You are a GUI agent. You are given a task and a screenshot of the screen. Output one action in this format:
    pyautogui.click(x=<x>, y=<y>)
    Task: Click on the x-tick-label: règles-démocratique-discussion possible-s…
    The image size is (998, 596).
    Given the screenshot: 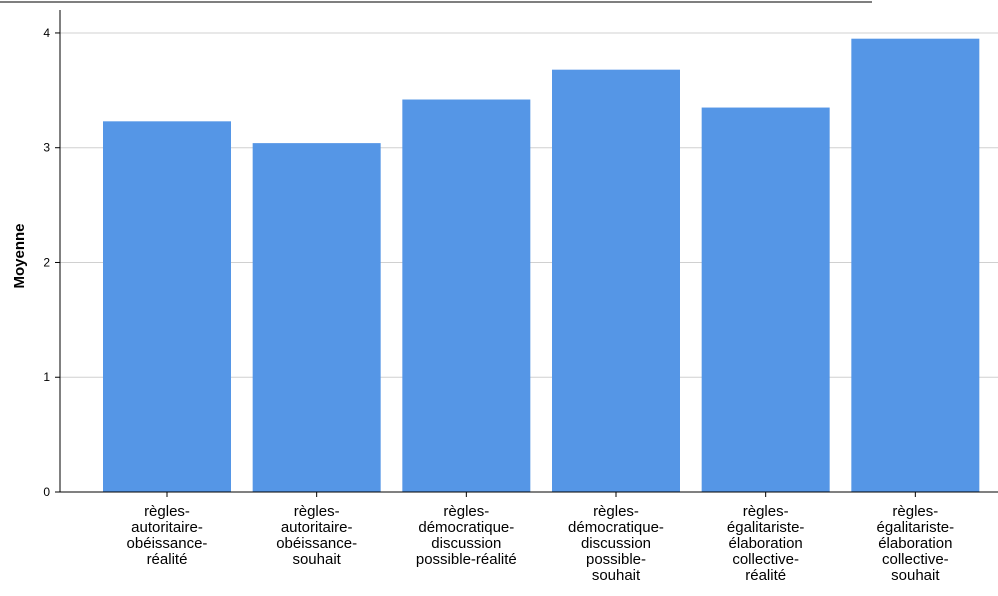 What is the action you would take?
    pyautogui.click(x=616, y=543)
    